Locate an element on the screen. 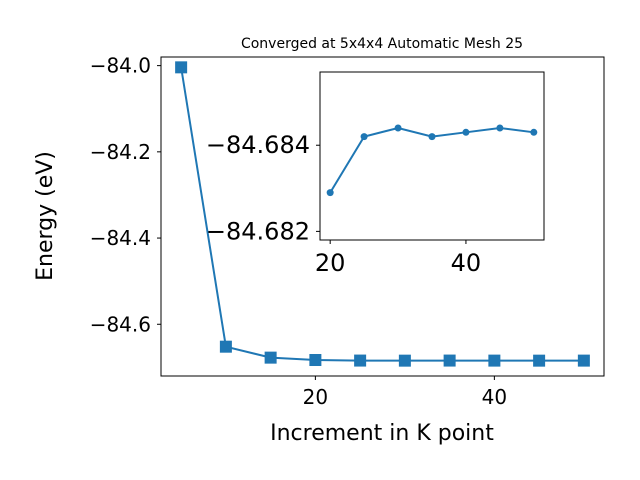 This screenshot has width=640, height=480. inset-x-tick-label: 40 is located at coordinates (466, 263).